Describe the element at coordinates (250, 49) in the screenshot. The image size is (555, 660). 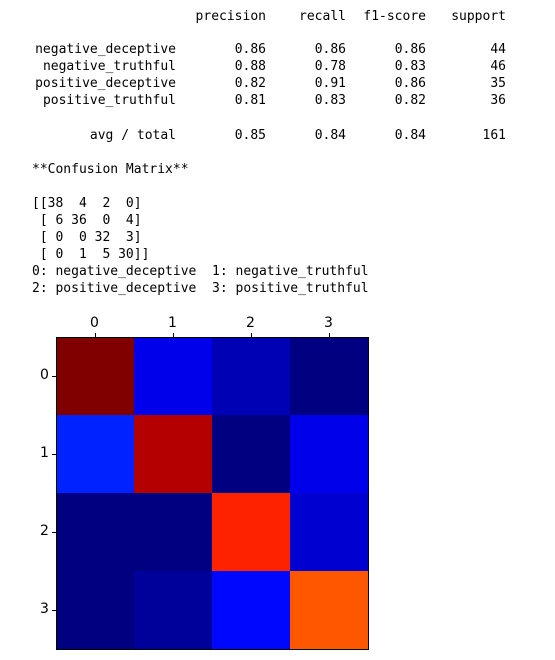
I see `row-precision: 0.86` at that location.